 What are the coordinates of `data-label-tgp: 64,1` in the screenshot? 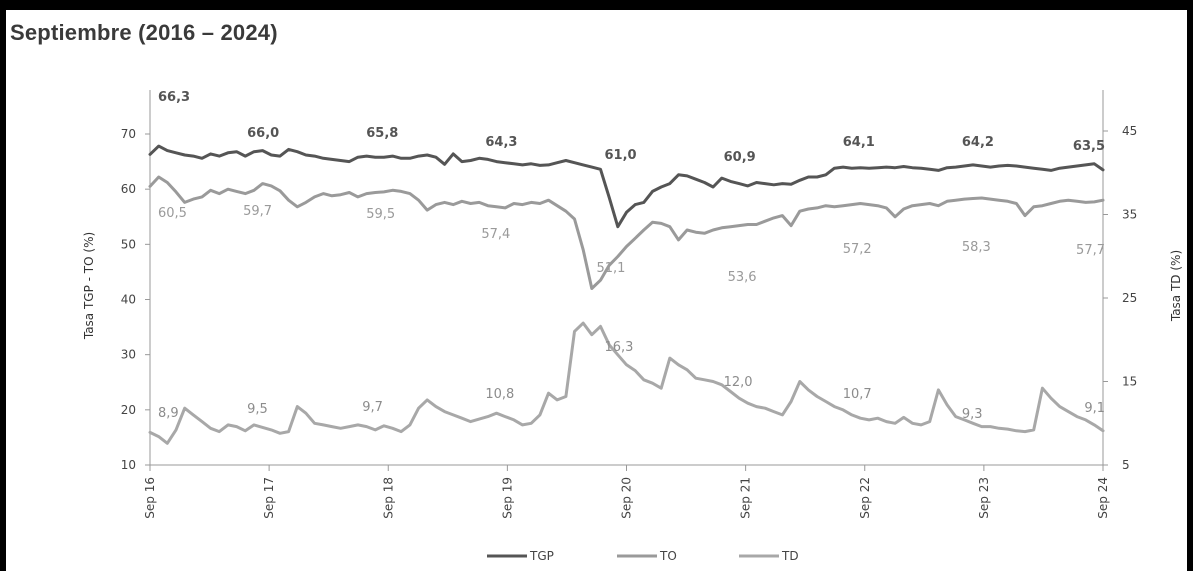 It's located at (859, 142).